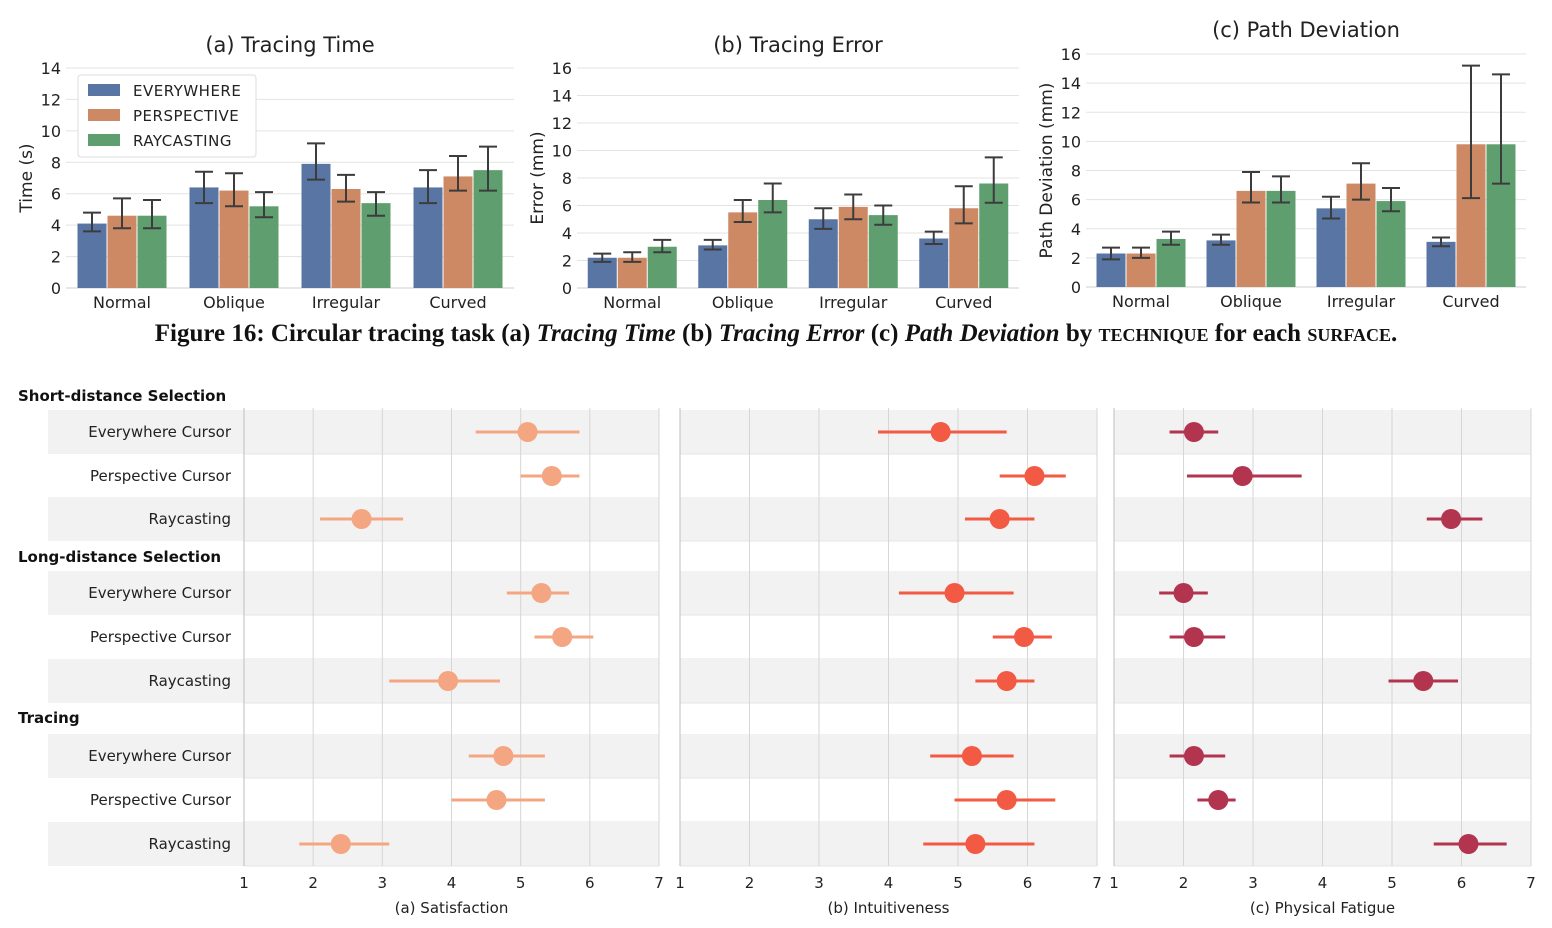 This screenshot has height=928, width=1552. Describe the element at coordinates (1258, 333) in the screenshot. I see `caption-text: for each` at that location.